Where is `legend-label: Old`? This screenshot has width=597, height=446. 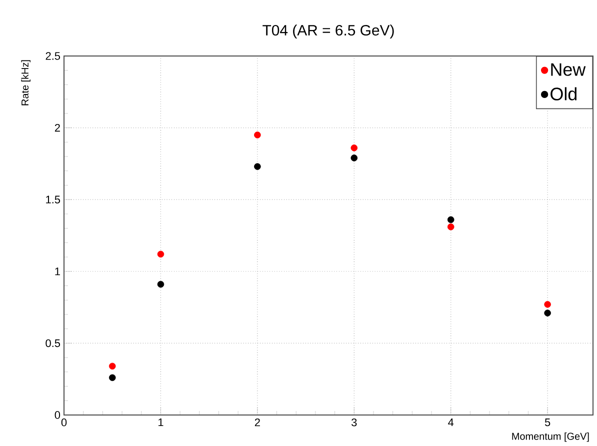 legend-label: Old is located at coordinates (563, 93).